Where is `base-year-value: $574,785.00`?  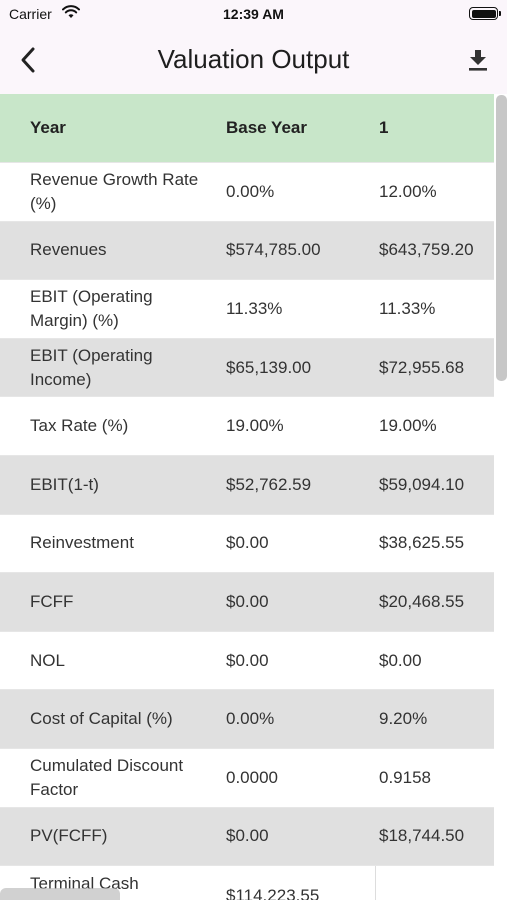
base-year-value: $574,785.00 is located at coordinates (273, 250).